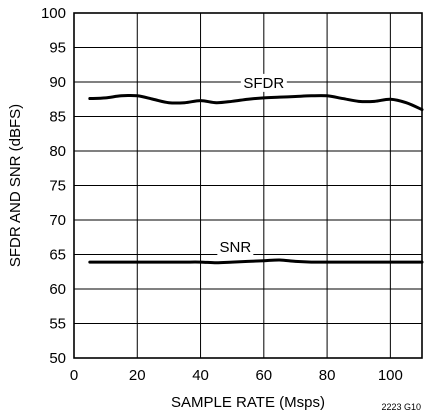 This screenshot has width=424, height=417. What do you see at coordinates (256, 102) in the screenshot?
I see `series-line-sfdr` at bounding box center [256, 102].